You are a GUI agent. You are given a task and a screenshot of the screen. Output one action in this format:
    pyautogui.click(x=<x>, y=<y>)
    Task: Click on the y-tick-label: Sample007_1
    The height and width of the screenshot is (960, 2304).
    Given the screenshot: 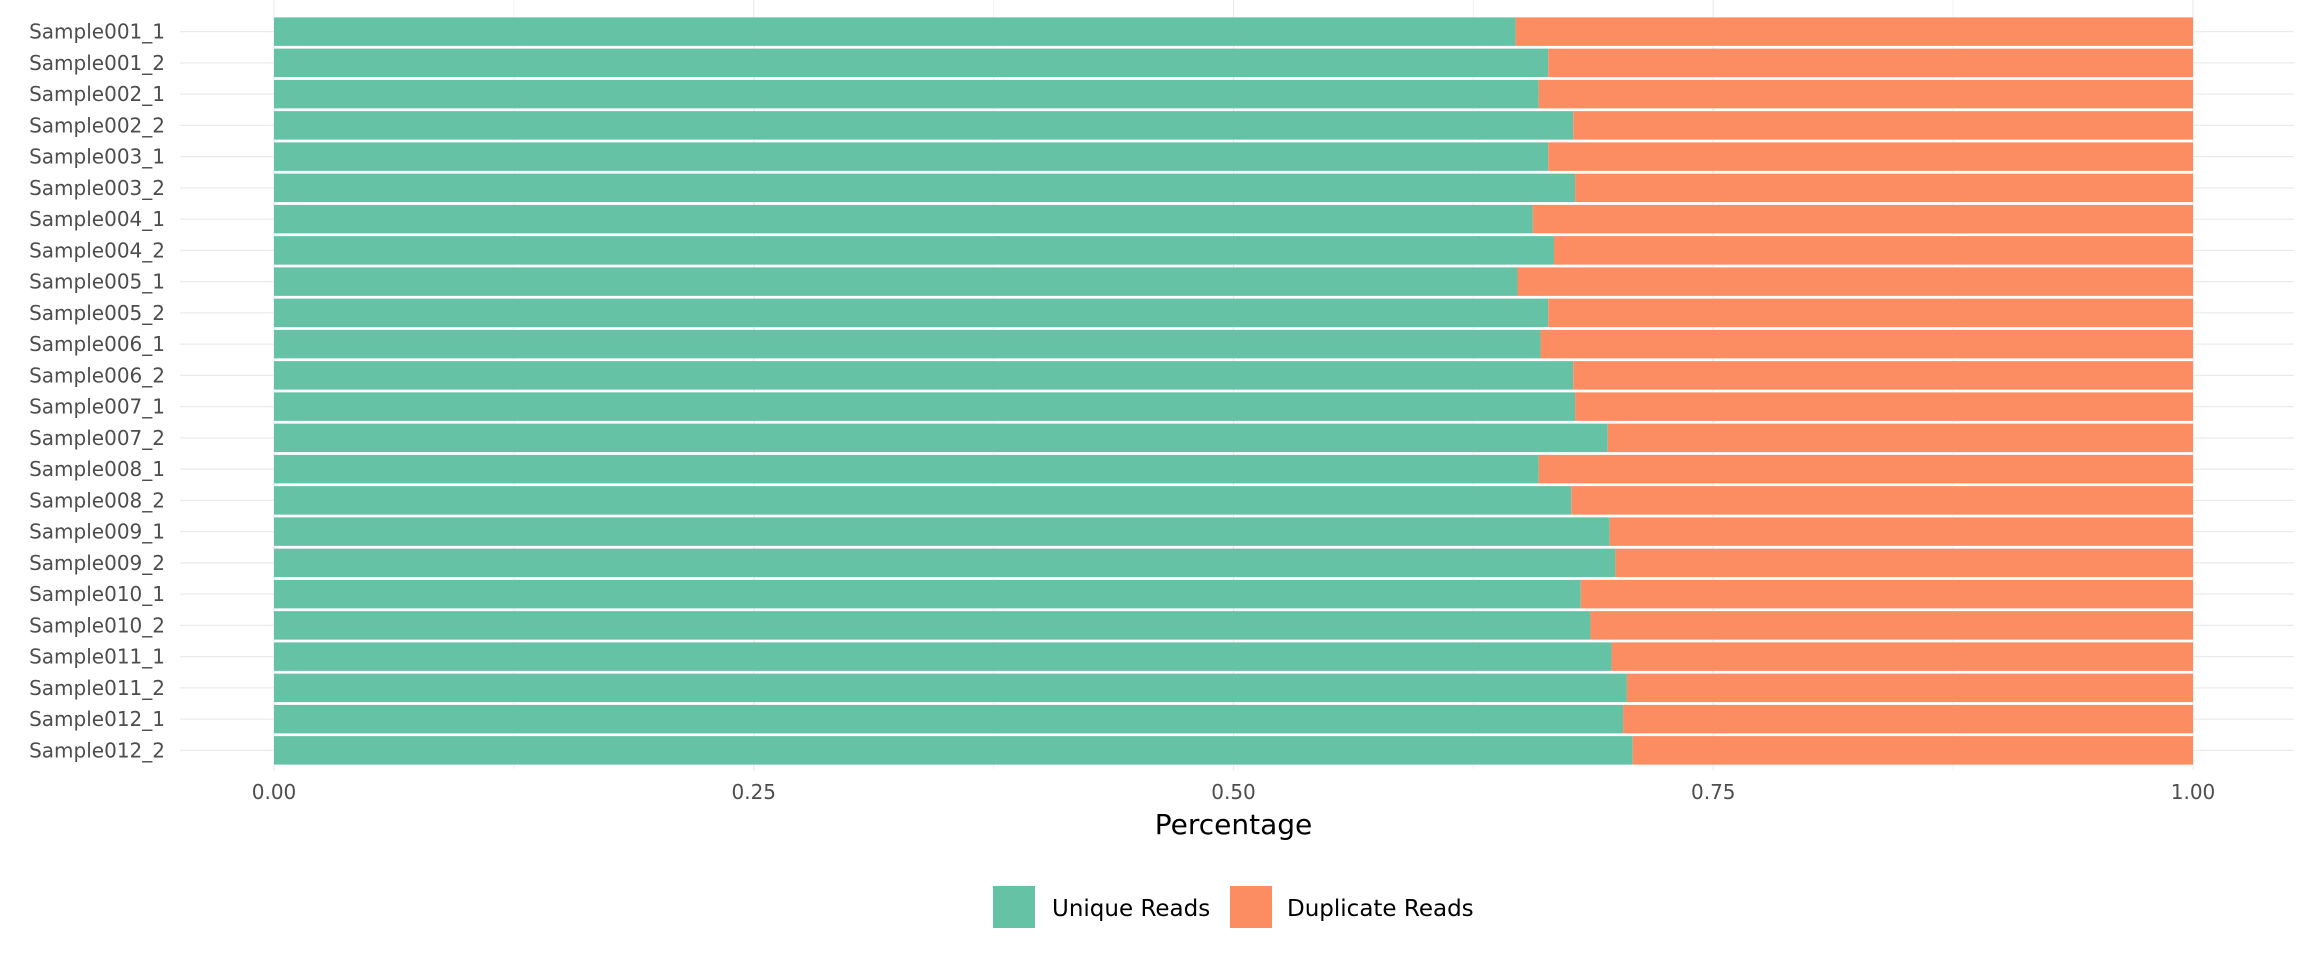 What is the action you would take?
    pyautogui.click(x=97, y=407)
    